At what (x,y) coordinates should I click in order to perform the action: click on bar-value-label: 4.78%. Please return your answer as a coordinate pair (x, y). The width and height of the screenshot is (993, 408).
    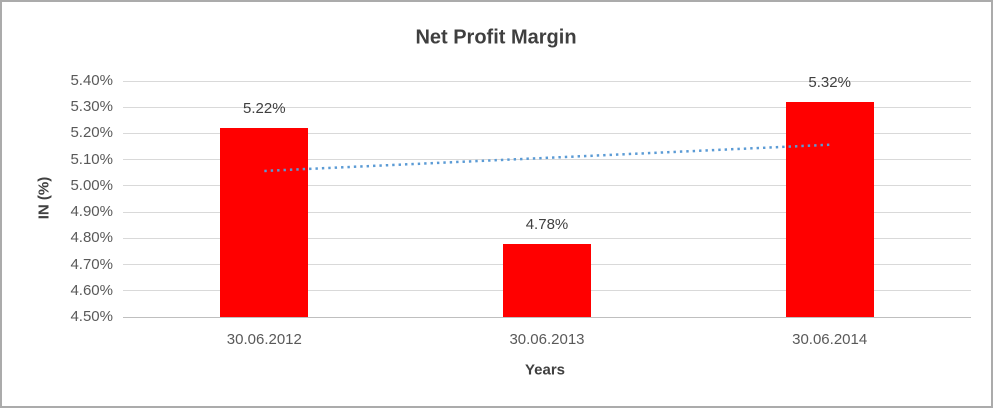
    Looking at the image, I should click on (547, 224).